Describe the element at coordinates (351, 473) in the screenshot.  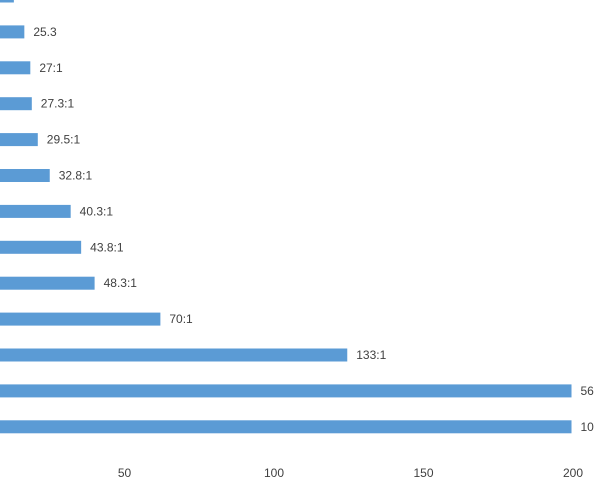
I see `x-axis: 50 100 150 200` at that location.